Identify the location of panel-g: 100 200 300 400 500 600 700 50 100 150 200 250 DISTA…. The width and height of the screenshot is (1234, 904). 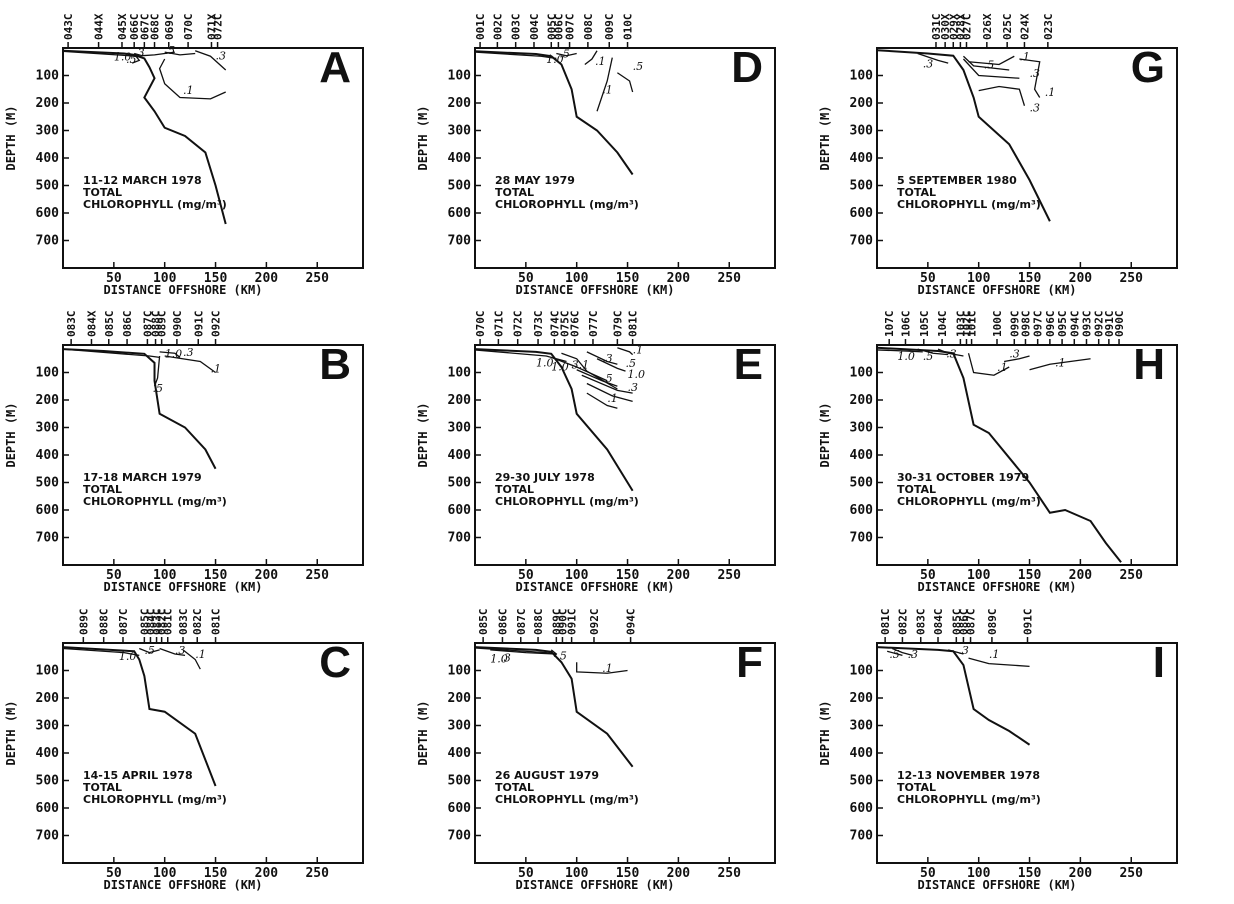
(998, 155).